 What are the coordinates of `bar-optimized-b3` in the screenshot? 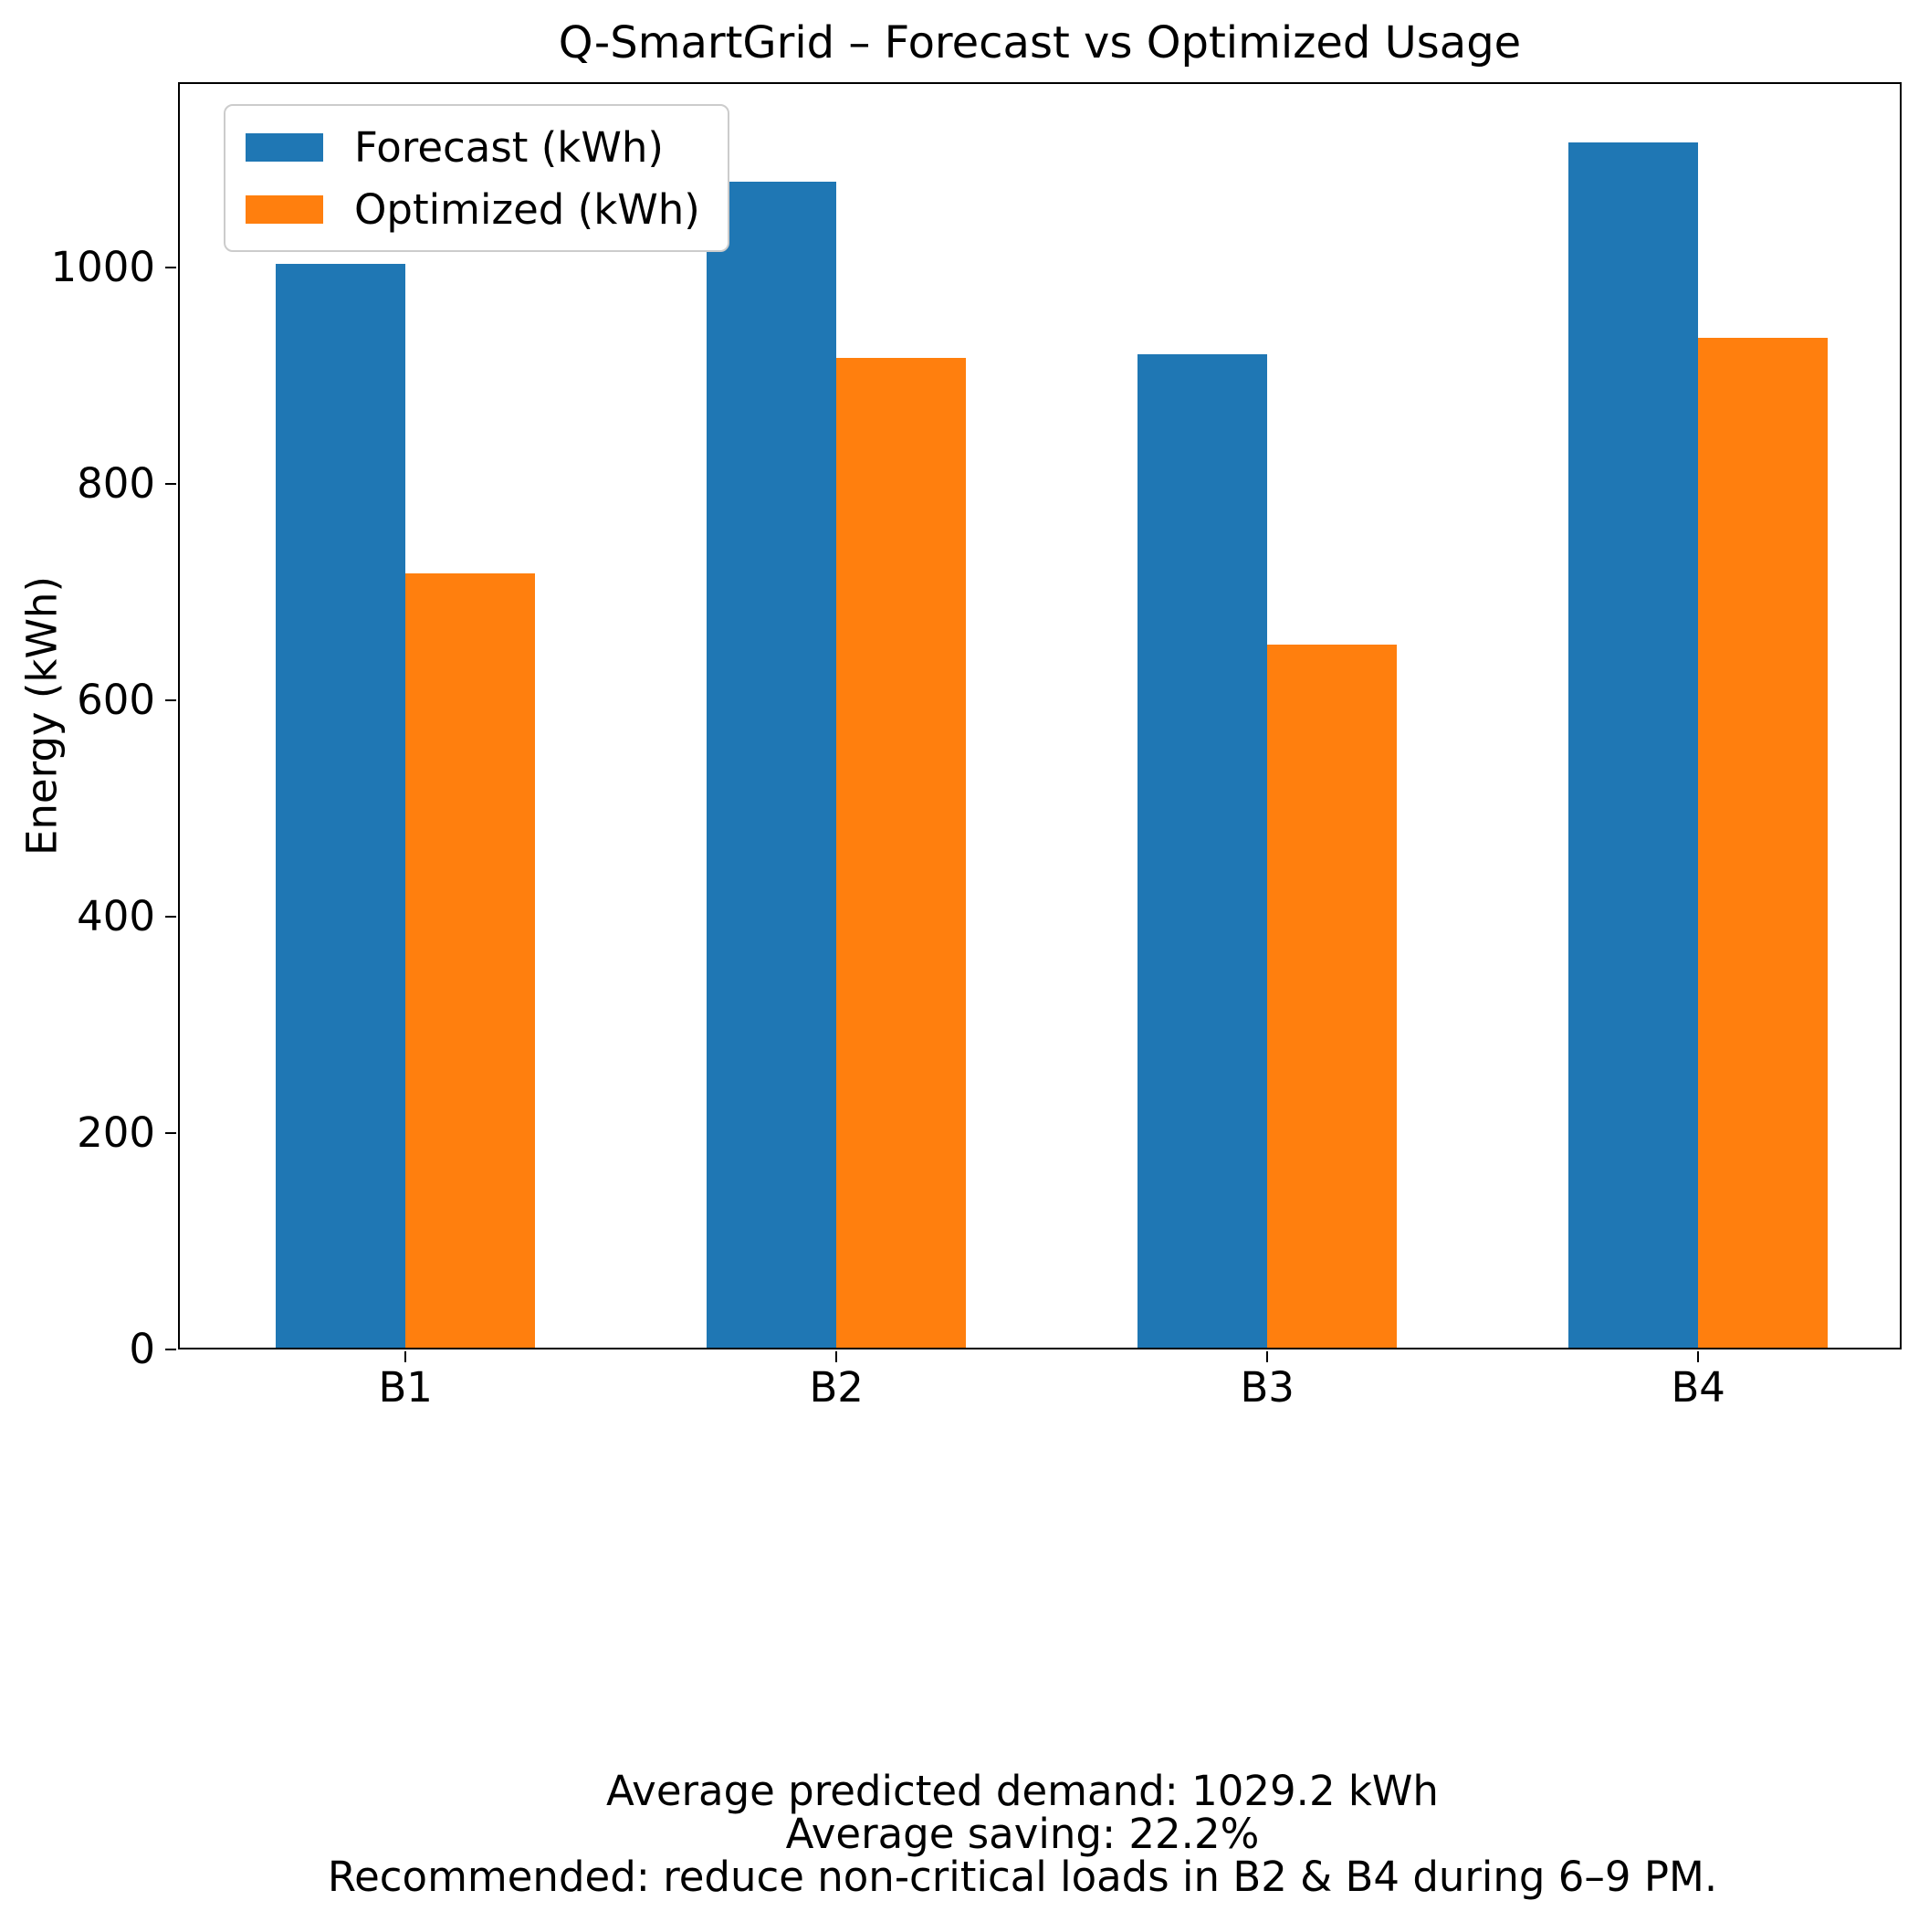 It's located at (1332, 997).